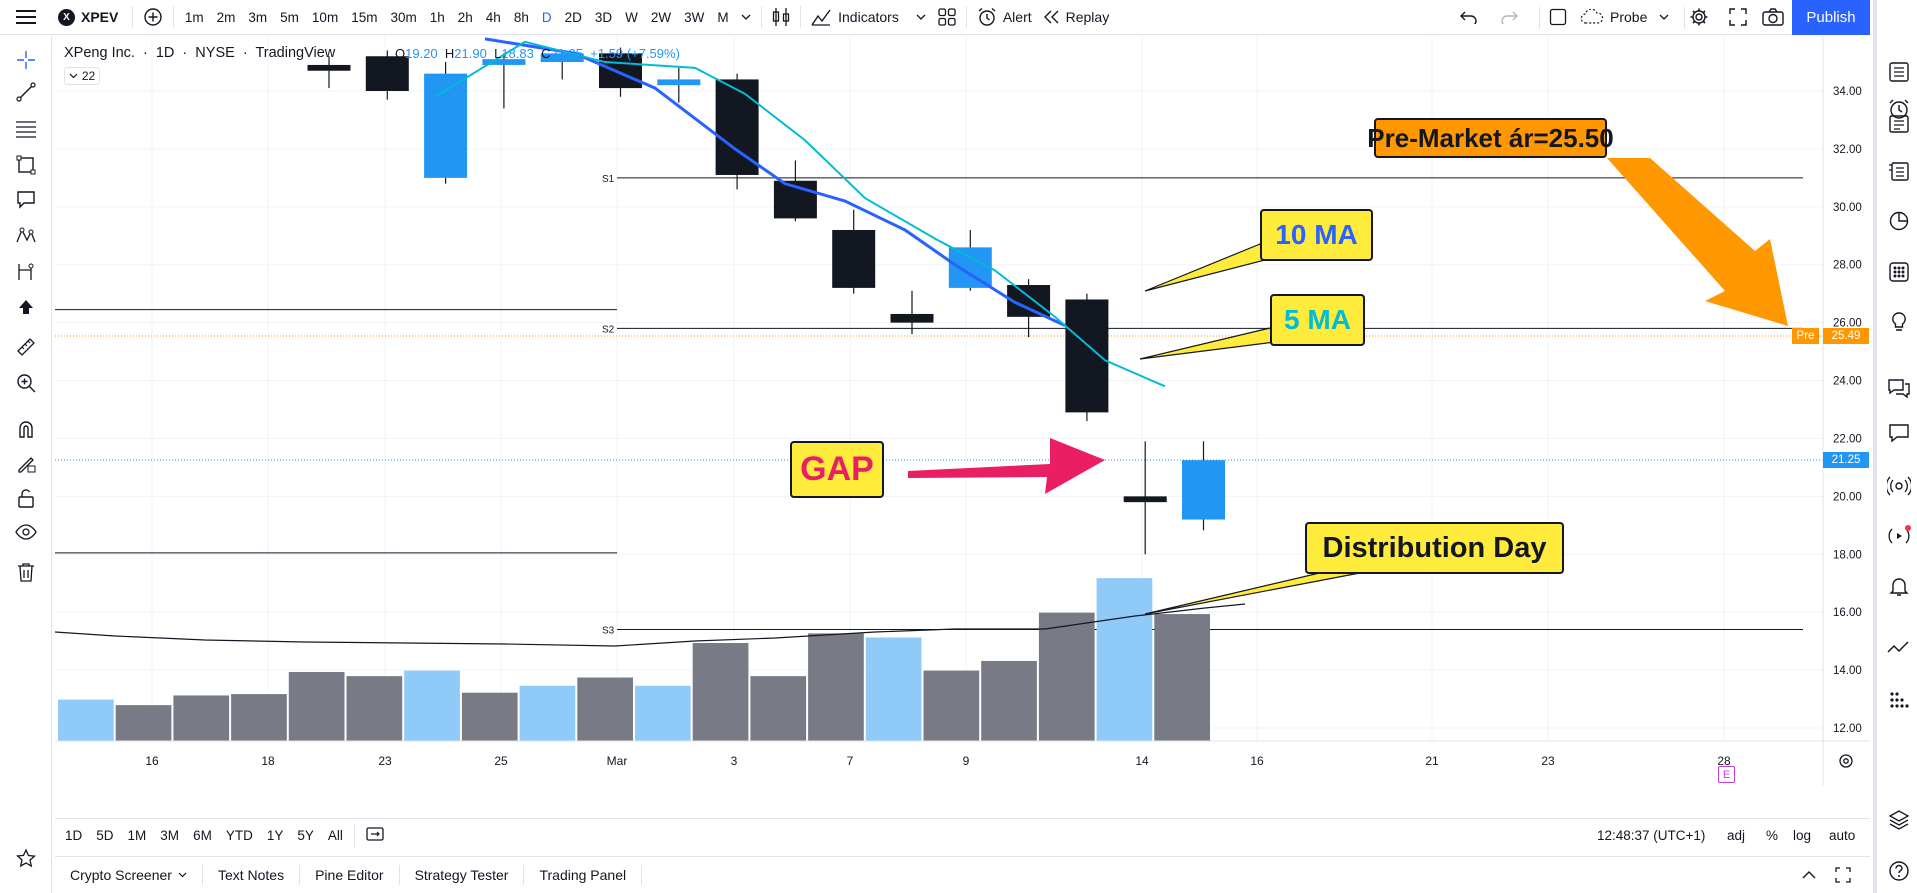 This screenshot has width=1917, height=893. I want to click on fullscreen-button, so click(1738, 17).